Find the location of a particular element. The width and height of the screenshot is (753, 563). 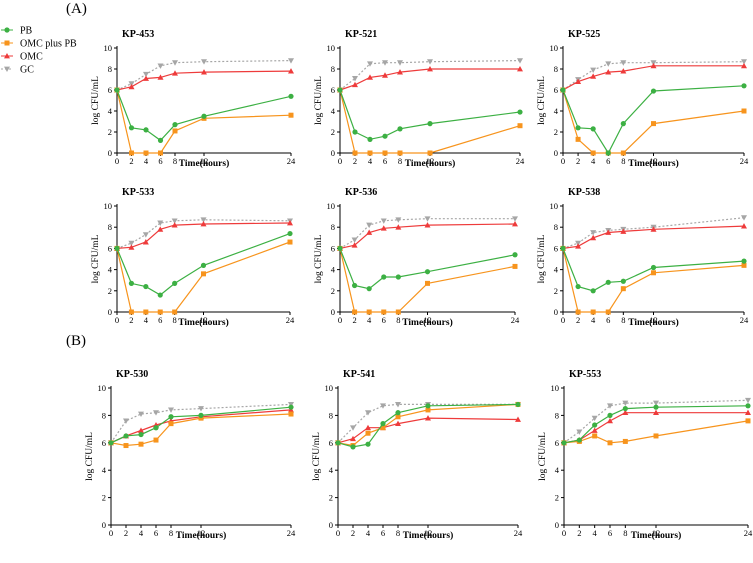

legend: PB OMC plus PB OMC GC is located at coordinates (39, 51).